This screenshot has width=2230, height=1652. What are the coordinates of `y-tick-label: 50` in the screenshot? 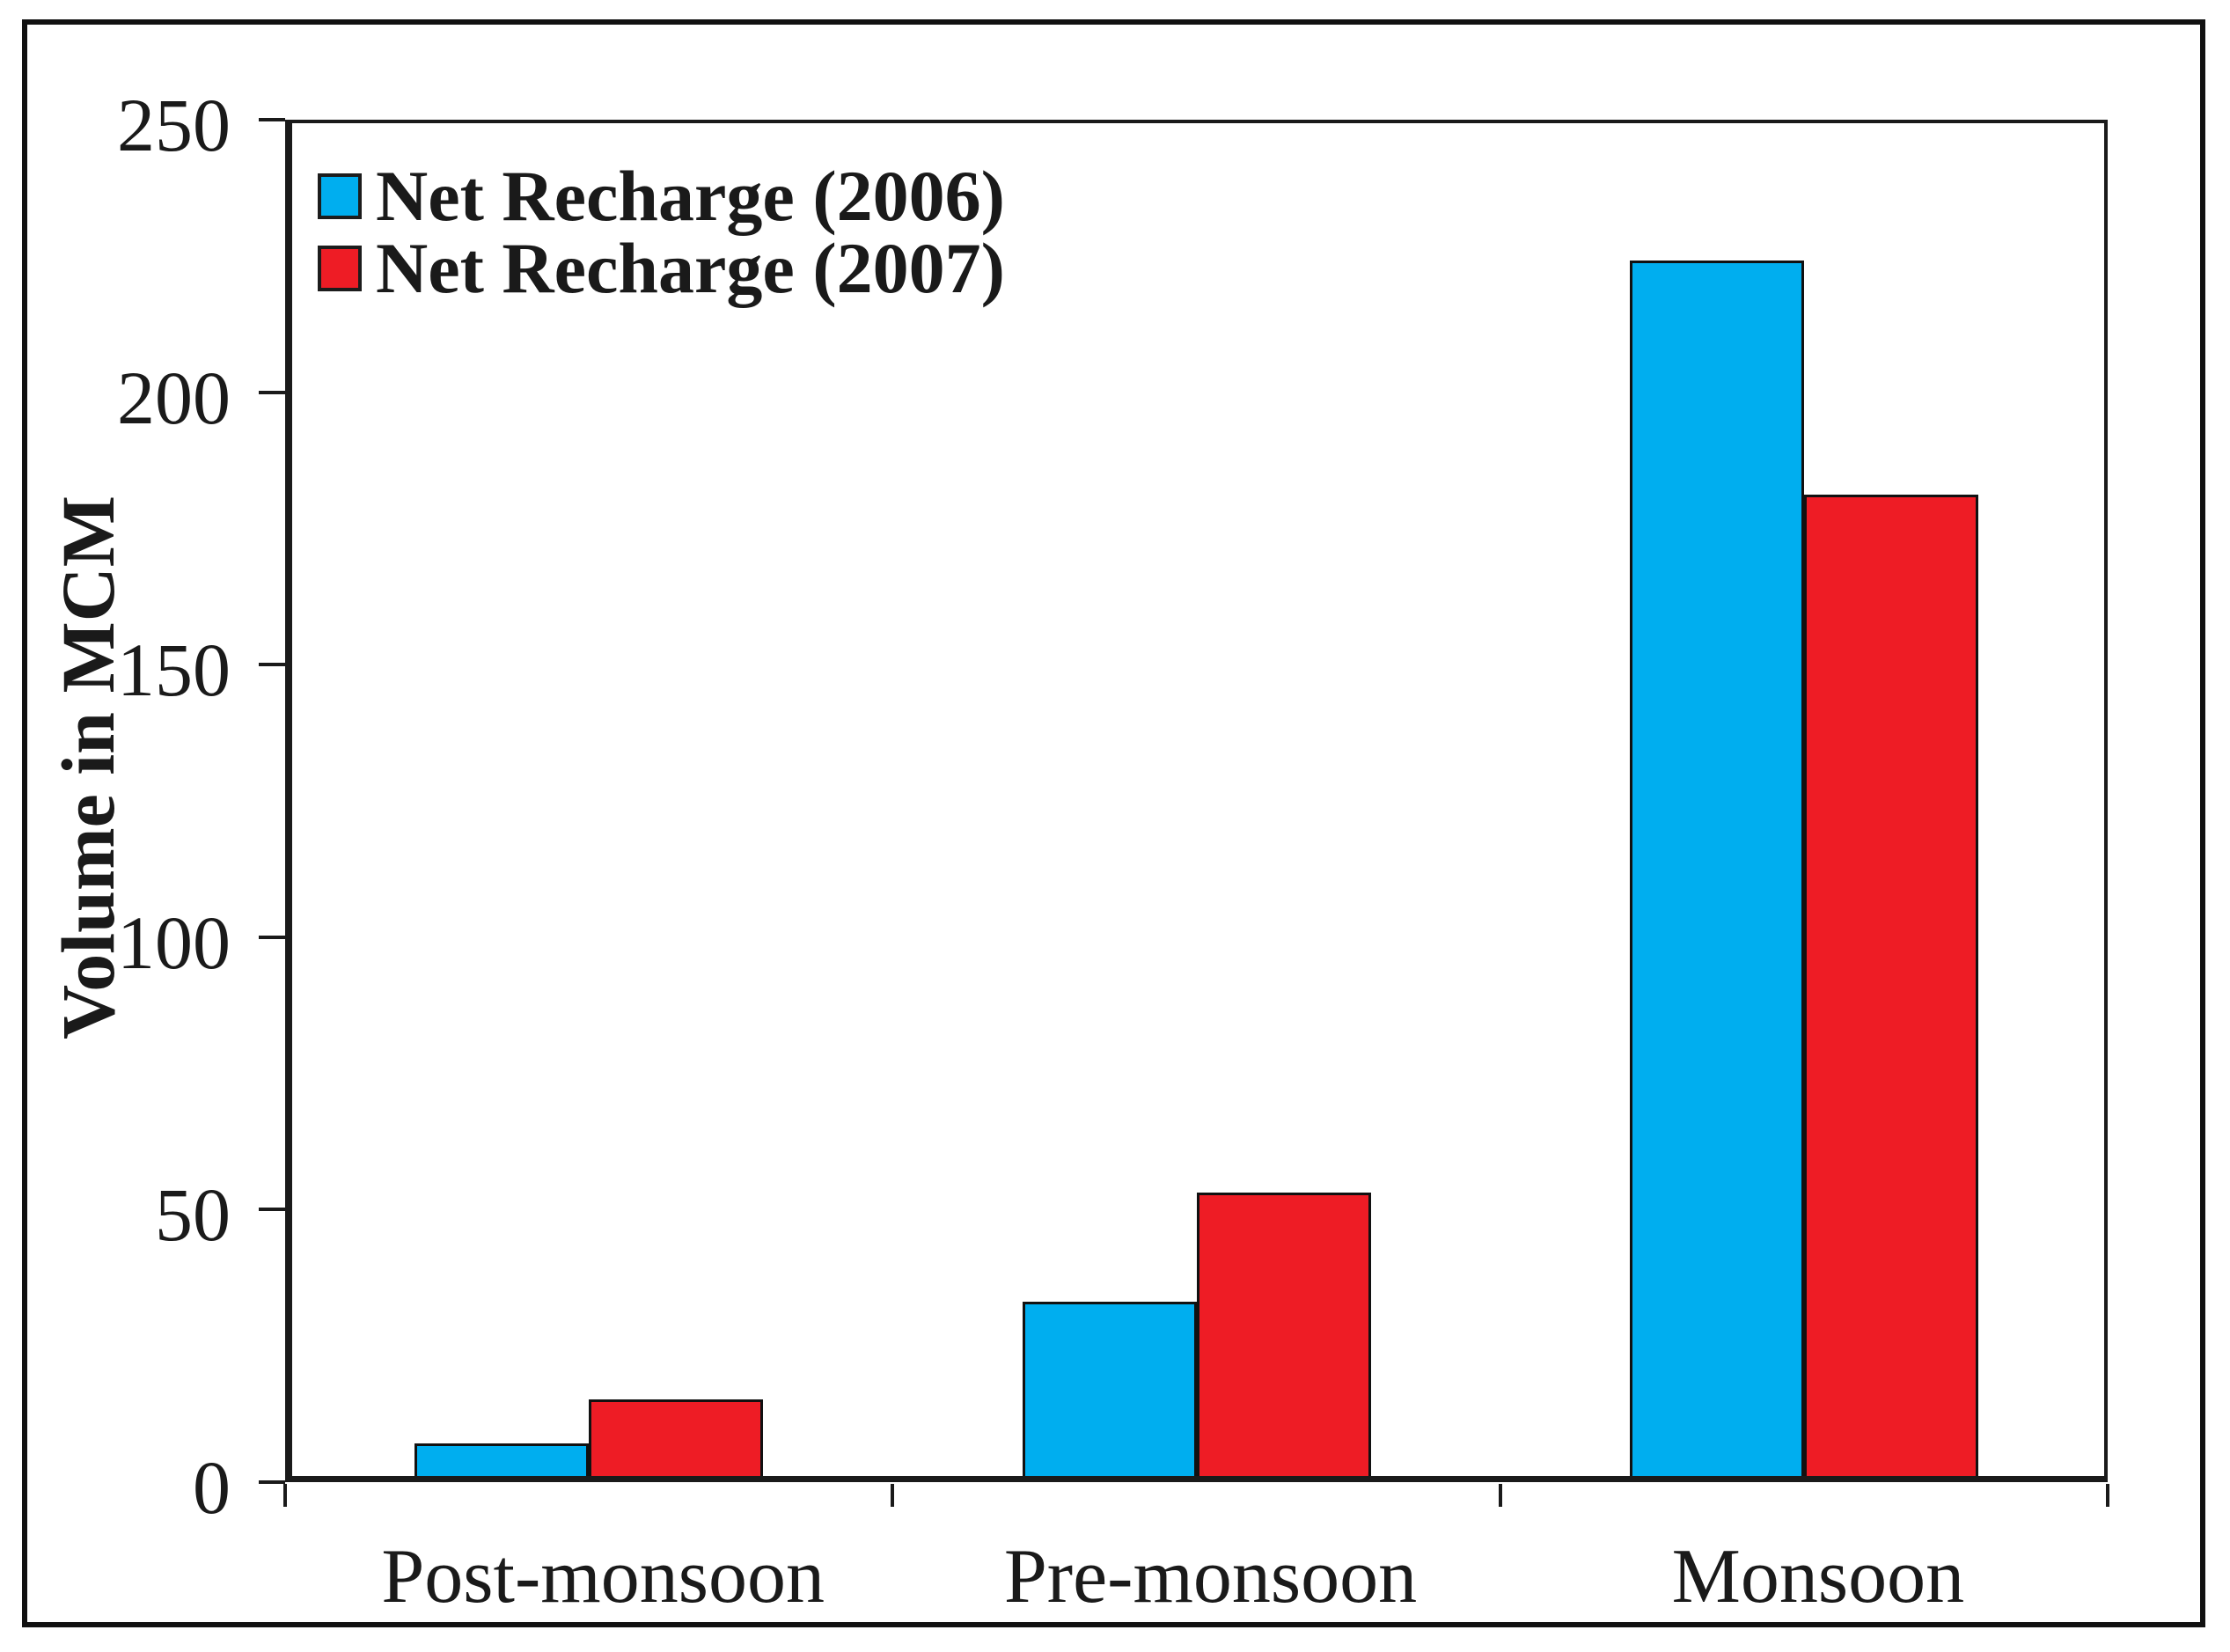 It's located at (193, 1215).